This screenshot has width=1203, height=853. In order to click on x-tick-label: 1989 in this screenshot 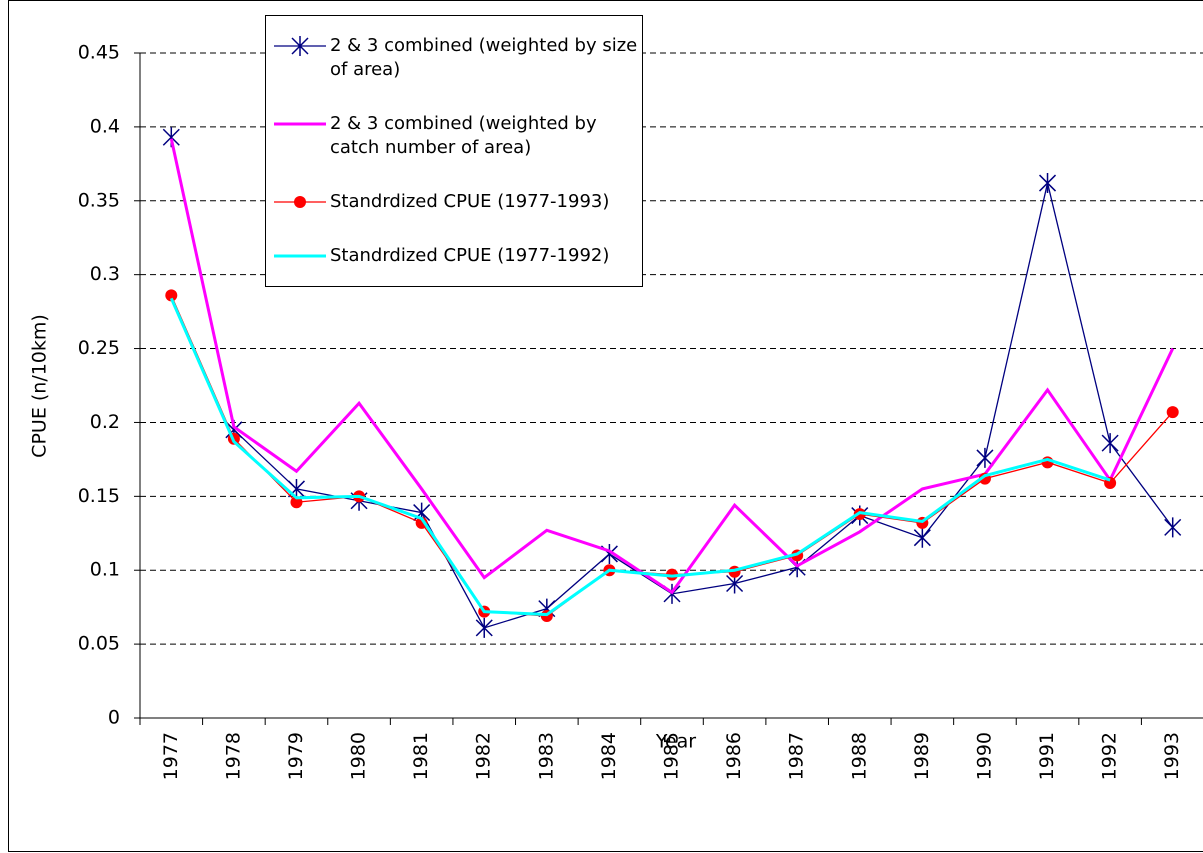, I will do `click(922, 756)`.